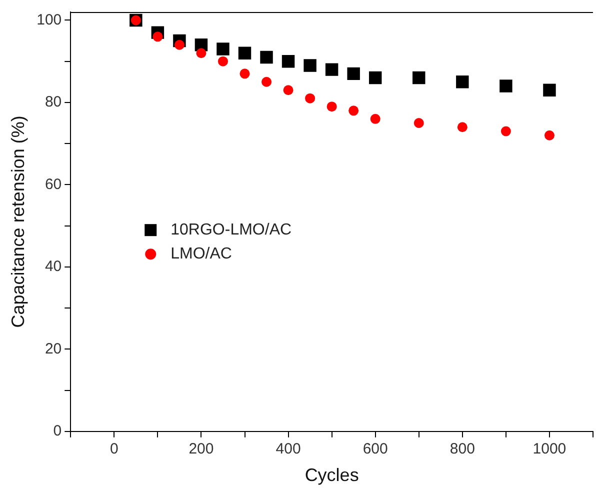 This screenshot has height=495, width=602. I want to click on y-axis-title: Capacitance retension (%), so click(18, 222).